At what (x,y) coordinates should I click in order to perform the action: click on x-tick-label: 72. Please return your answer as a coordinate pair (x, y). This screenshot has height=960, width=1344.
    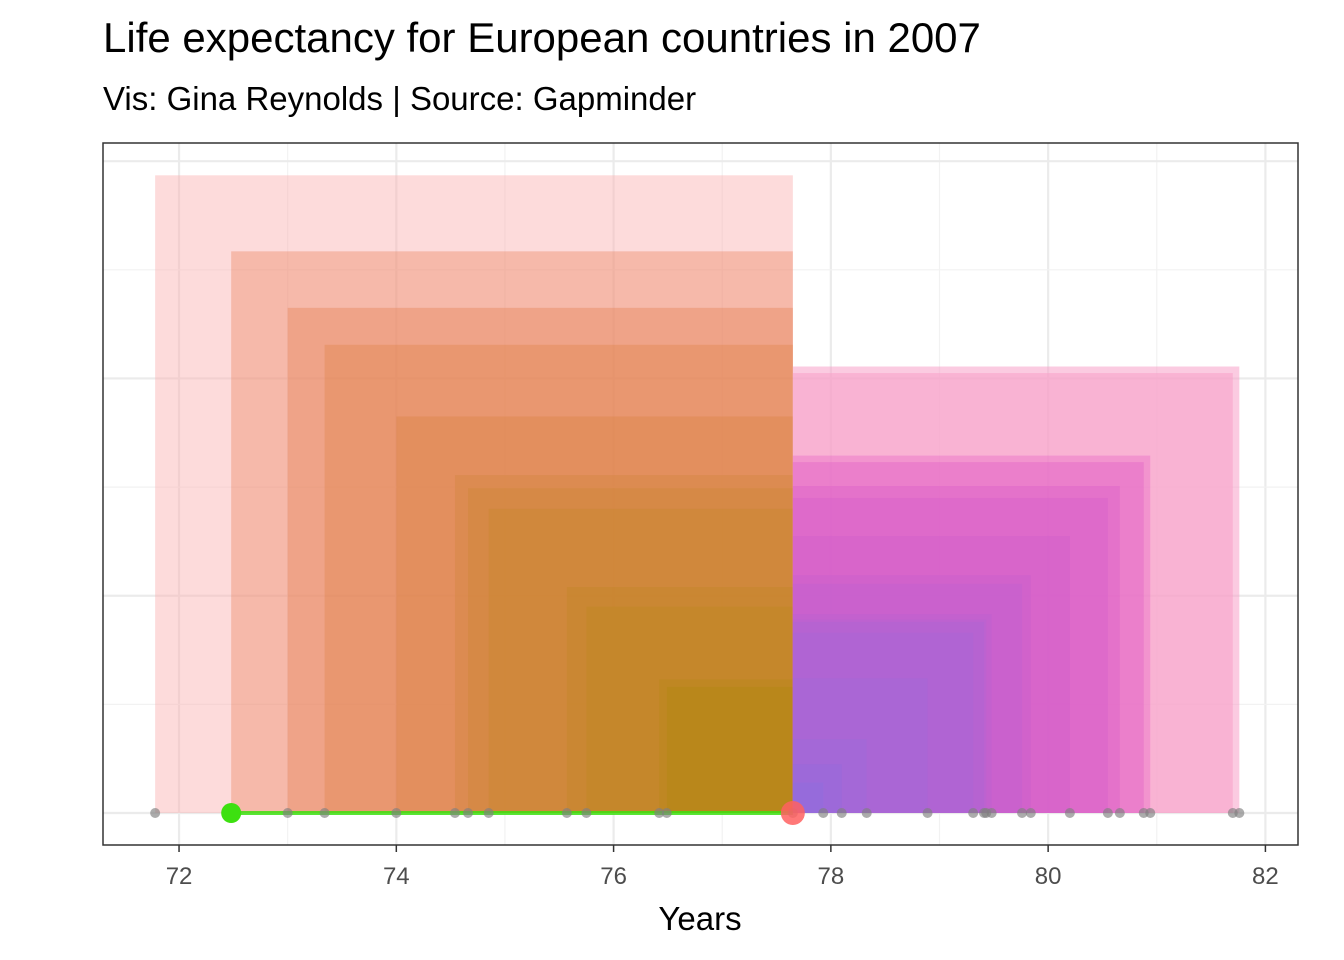
    Looking at the image, I should click on (179, 876).